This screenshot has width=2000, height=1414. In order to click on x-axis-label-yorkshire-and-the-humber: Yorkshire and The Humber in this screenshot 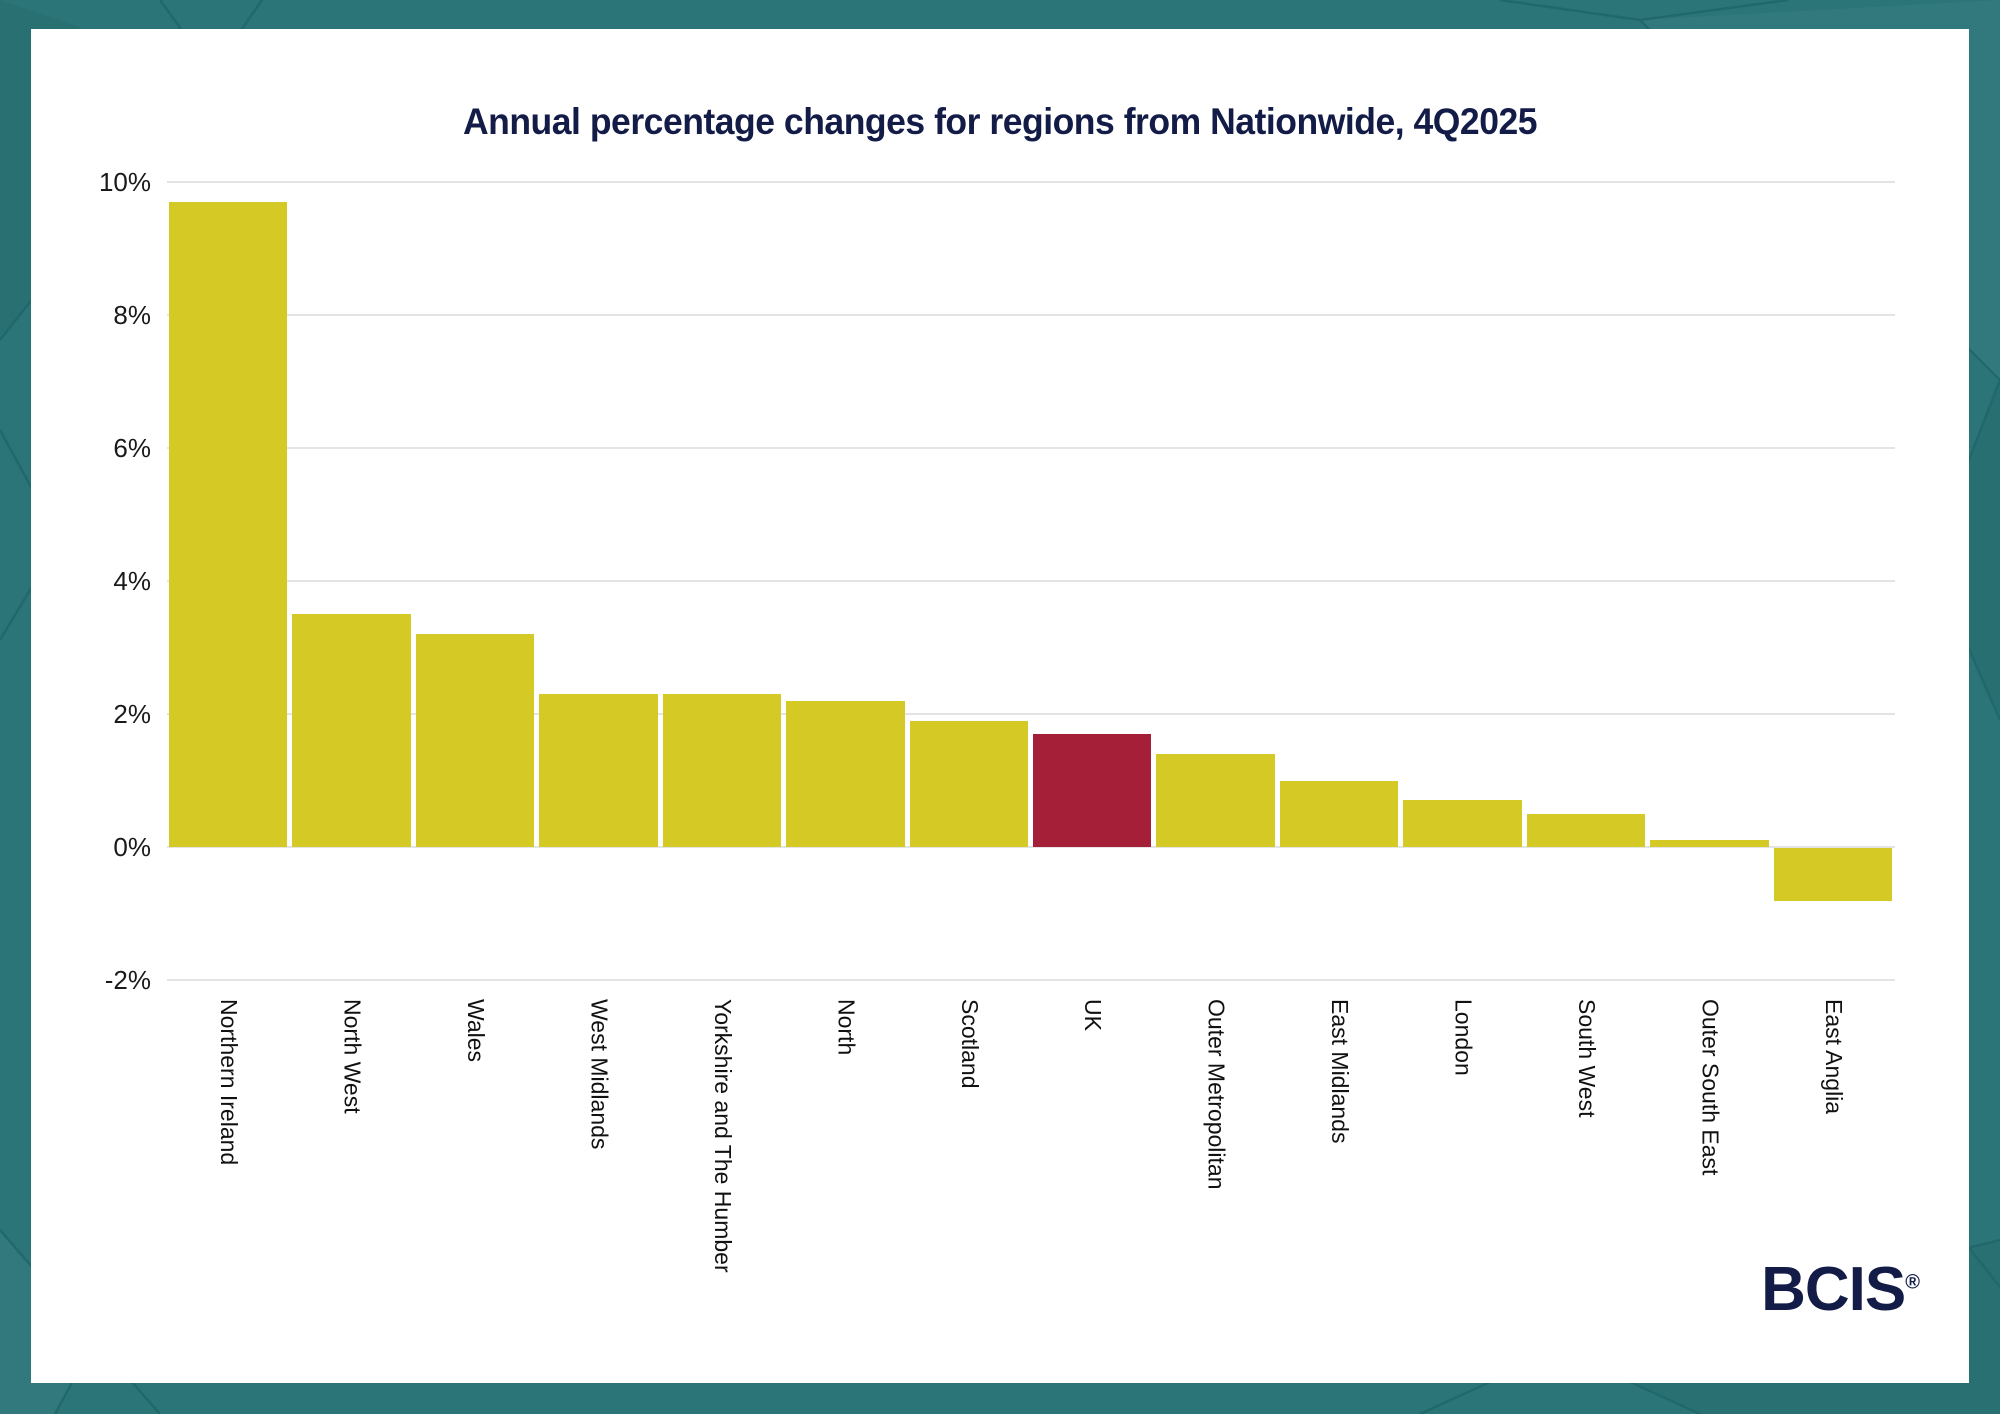, I will do `click(722, 1136)`.